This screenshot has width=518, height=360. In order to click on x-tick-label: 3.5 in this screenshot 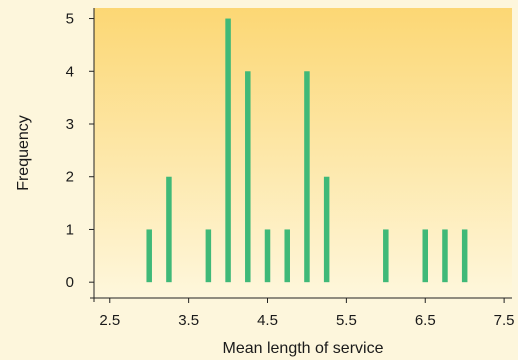, I will do `click(188, 320)`.